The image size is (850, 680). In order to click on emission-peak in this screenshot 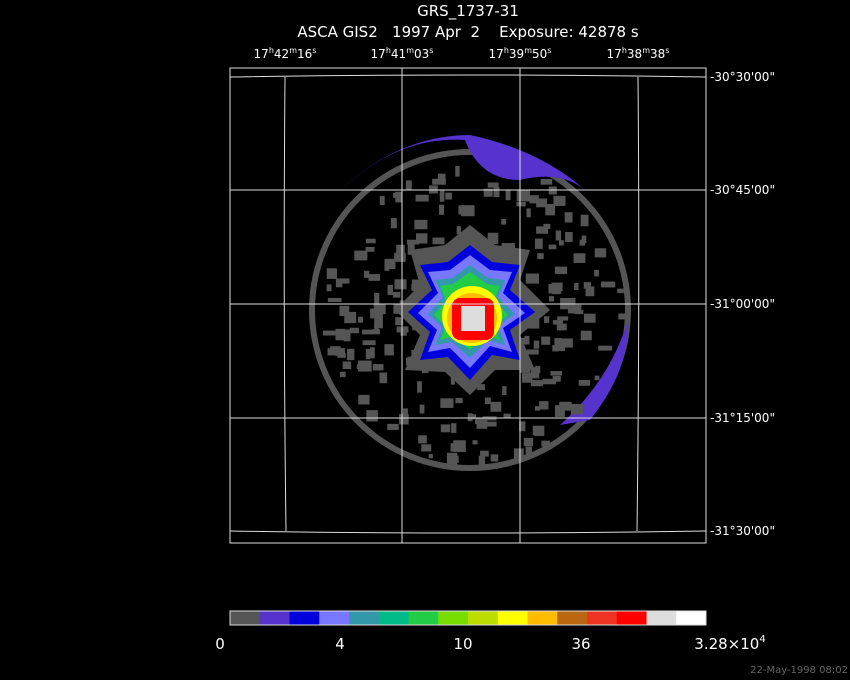, I will do `click(473, 318)`.